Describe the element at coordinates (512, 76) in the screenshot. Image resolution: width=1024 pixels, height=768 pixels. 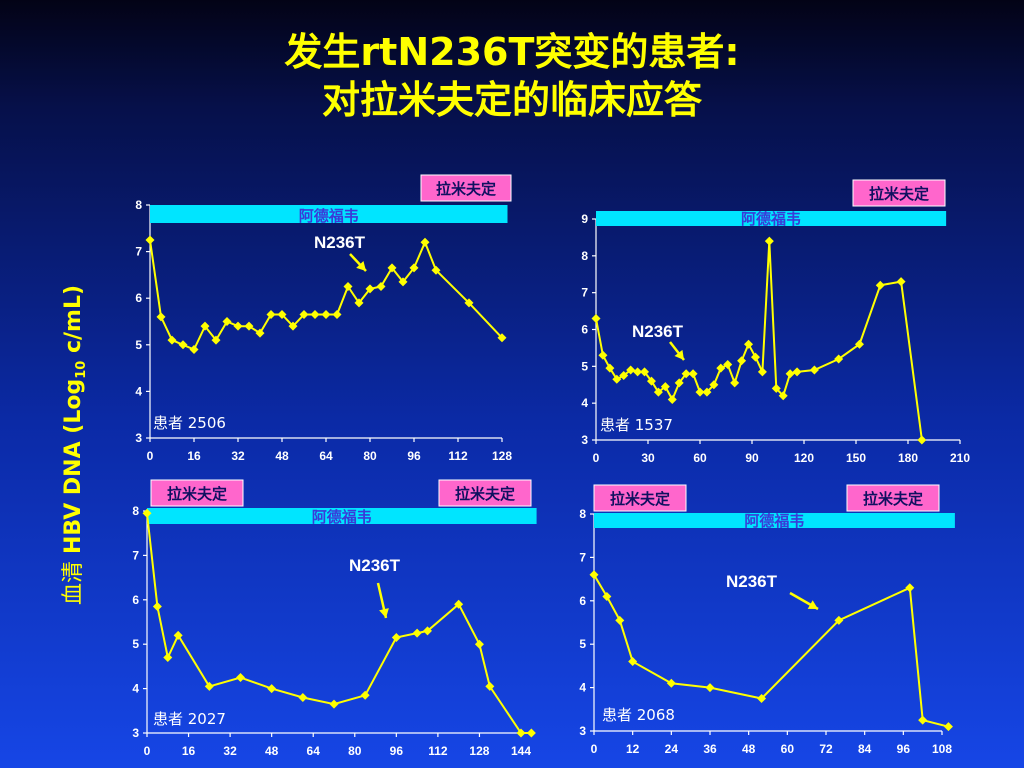
I see `slide-title: 发生rtN236T突变的患者: 对拉米夫定的临床应答` at that location.